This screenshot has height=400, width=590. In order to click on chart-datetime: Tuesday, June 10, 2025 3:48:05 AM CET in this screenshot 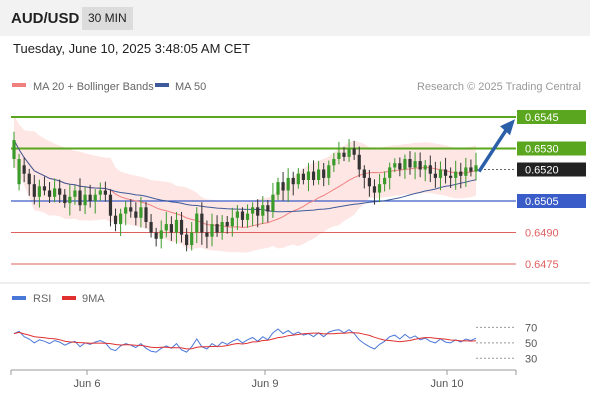, I will do `click(132, 48)`.